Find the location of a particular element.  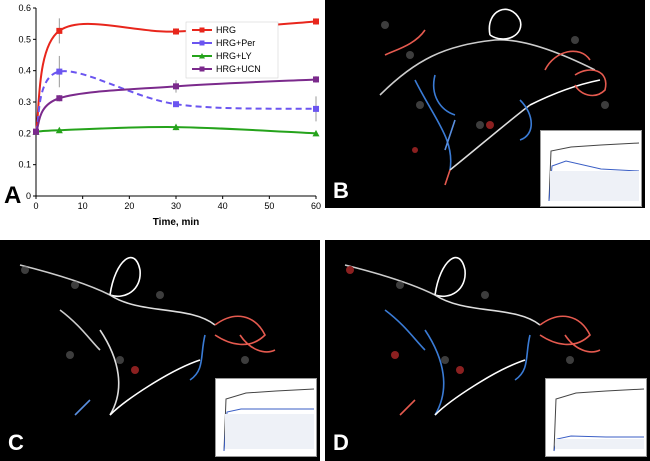

y-tick-label: 0.6 is located at coordinates (24, 8).